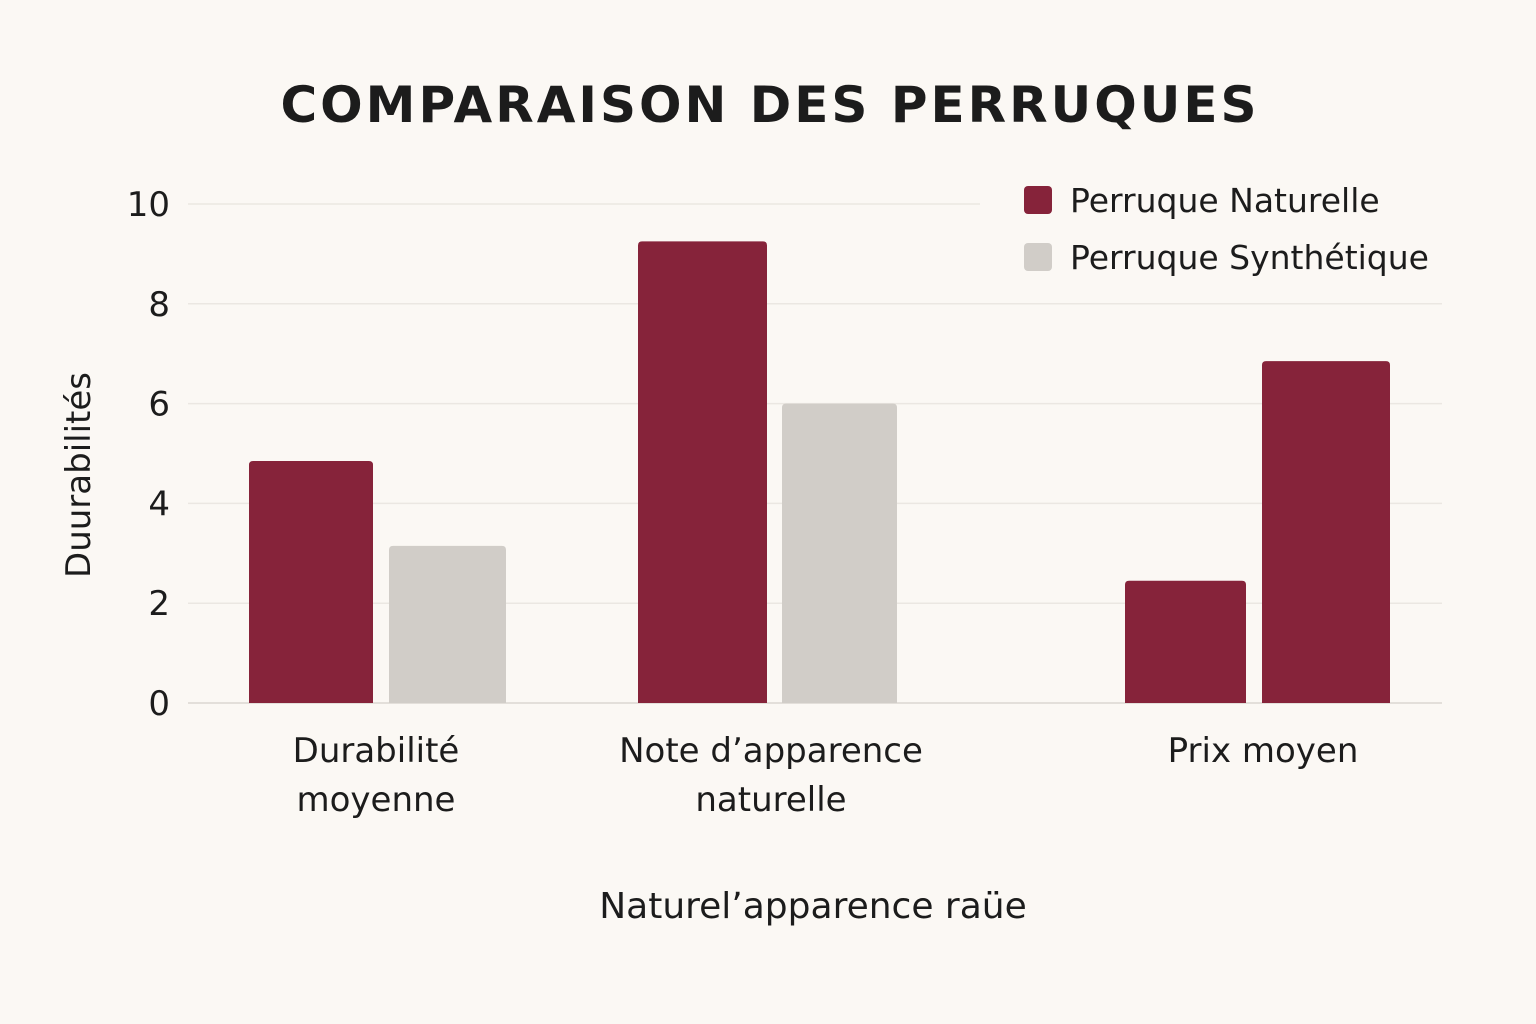 The width and height of the screenshot is (1536, 1024). I want to click on y-tick-label: 4, so click(159, 504).